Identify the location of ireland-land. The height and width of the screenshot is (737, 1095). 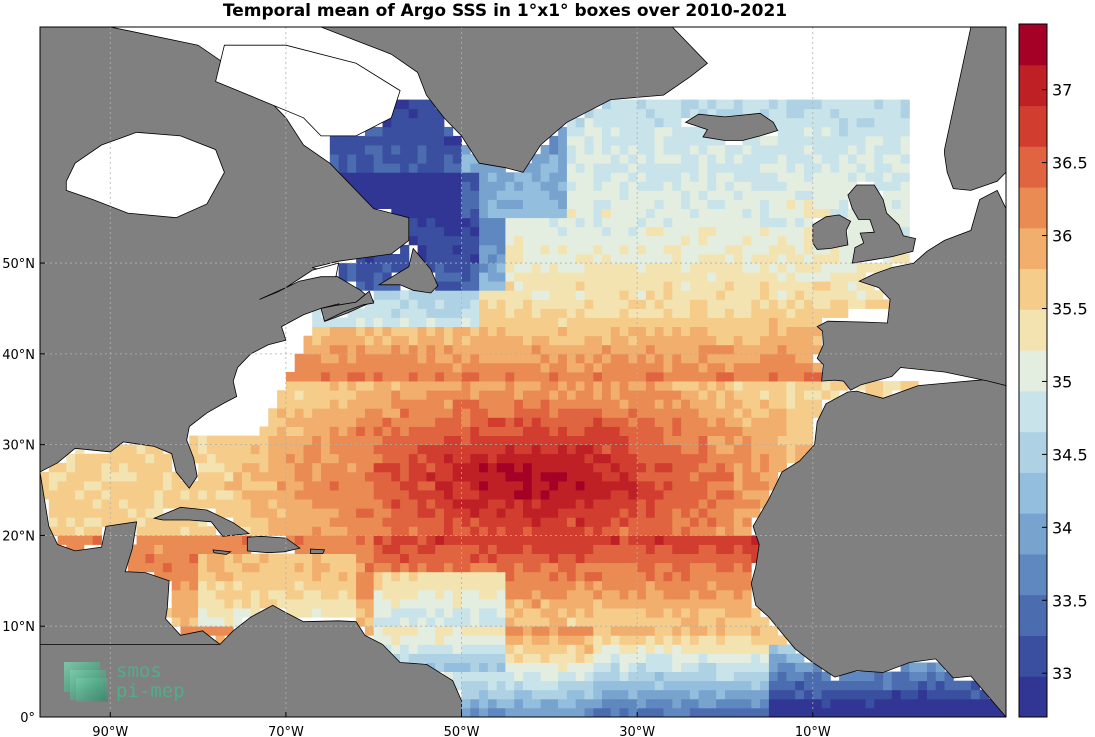
(832, 232).